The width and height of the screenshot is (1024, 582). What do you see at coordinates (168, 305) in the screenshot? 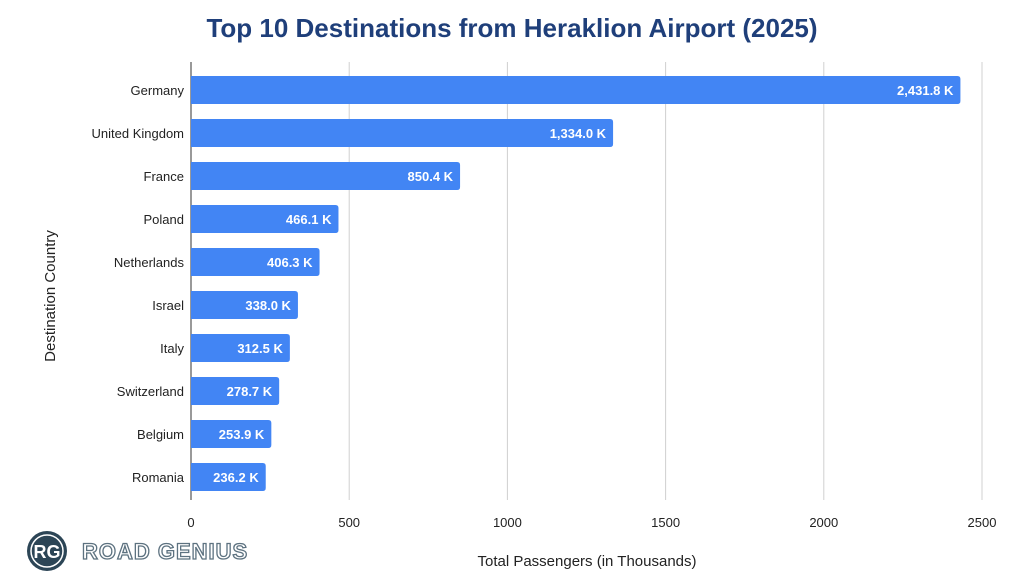
I see `category-label: Israel` at bounding box center [168, 305].